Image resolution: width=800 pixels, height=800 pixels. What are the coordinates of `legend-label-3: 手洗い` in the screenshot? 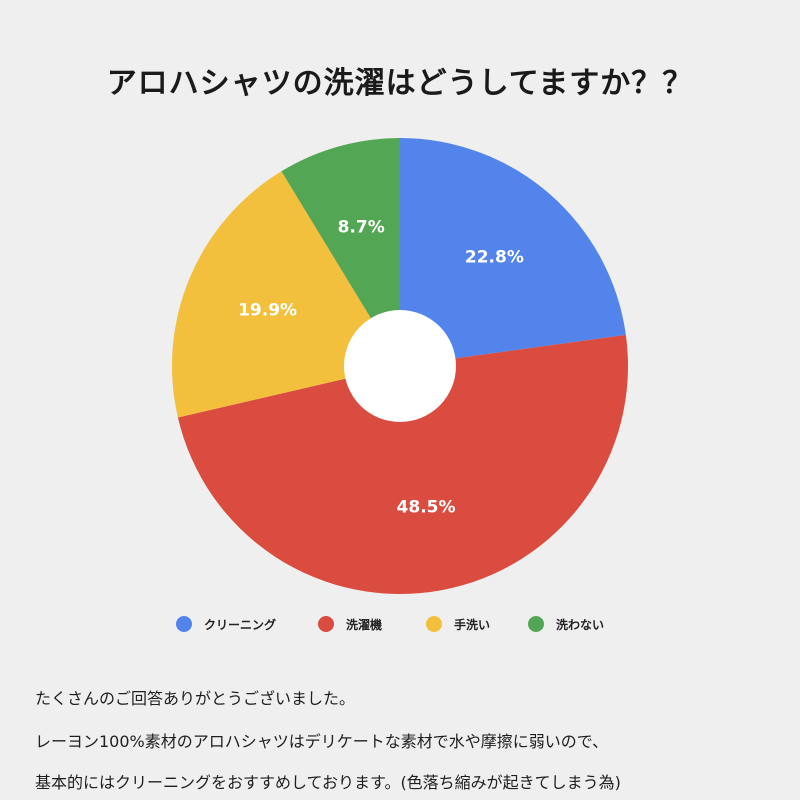 It's located at (472, 624).